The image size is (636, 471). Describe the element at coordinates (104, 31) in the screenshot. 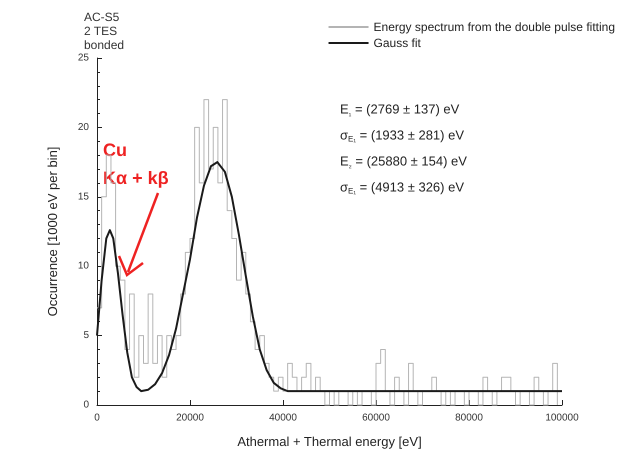

I see `text: AC-S5 2 TES bonded` at that location.